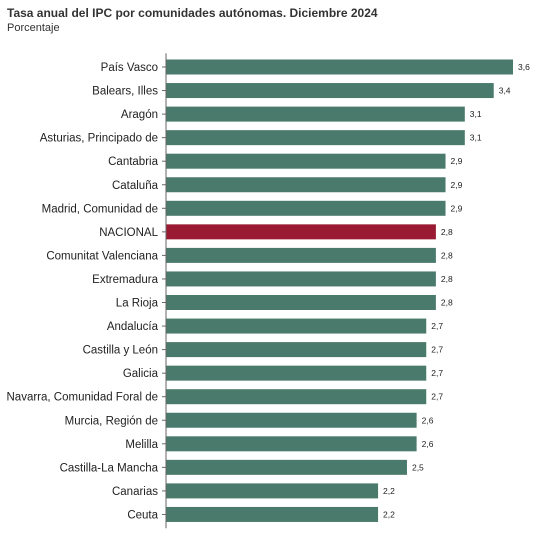 The image size is (543, 536). I want to click on category-label: Cataluña, so click(135, 186).